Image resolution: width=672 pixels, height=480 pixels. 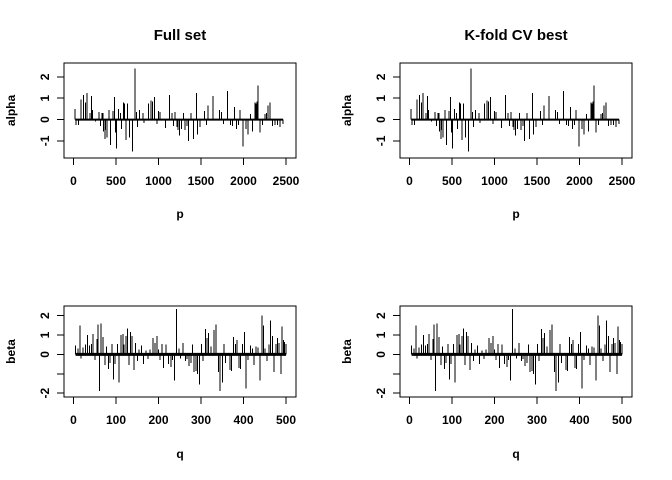 I want to click on panel-title: Full set, so click(x=180, y=35).